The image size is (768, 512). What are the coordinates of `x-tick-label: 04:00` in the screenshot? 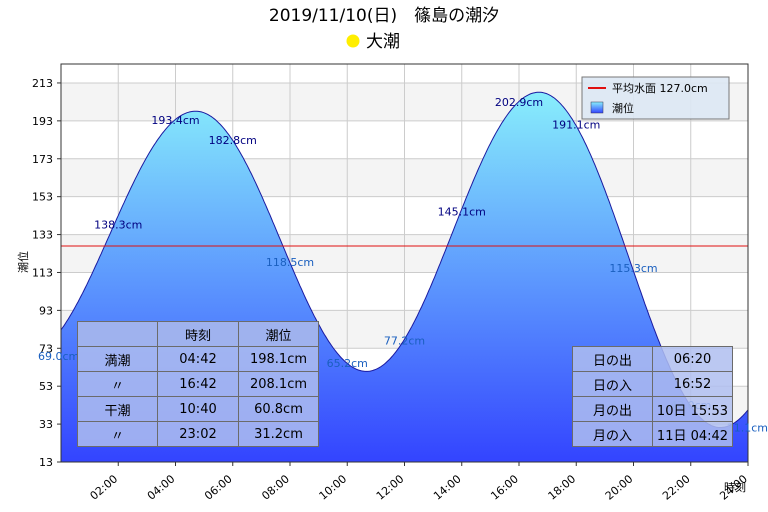 It's located at (161, 487).